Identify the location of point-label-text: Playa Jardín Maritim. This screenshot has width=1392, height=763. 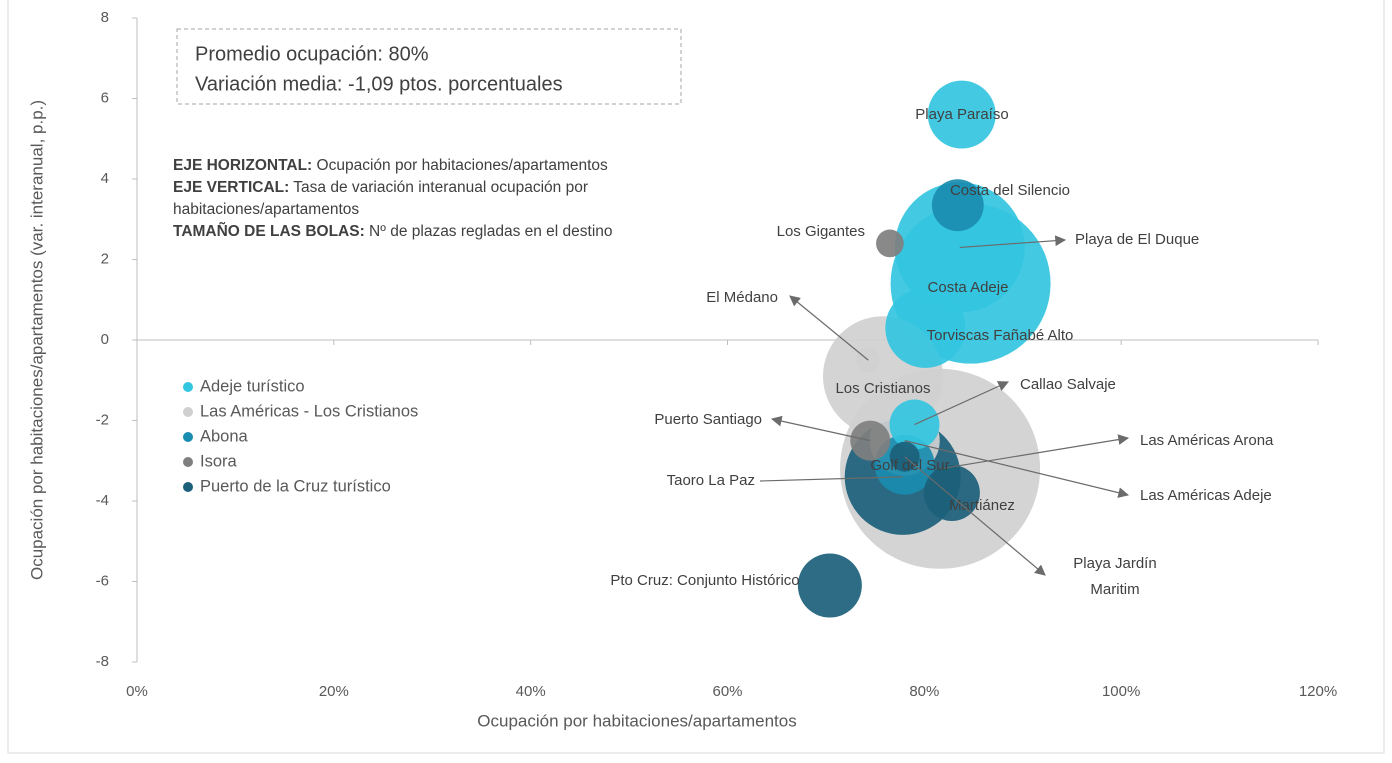
(1115, 576).